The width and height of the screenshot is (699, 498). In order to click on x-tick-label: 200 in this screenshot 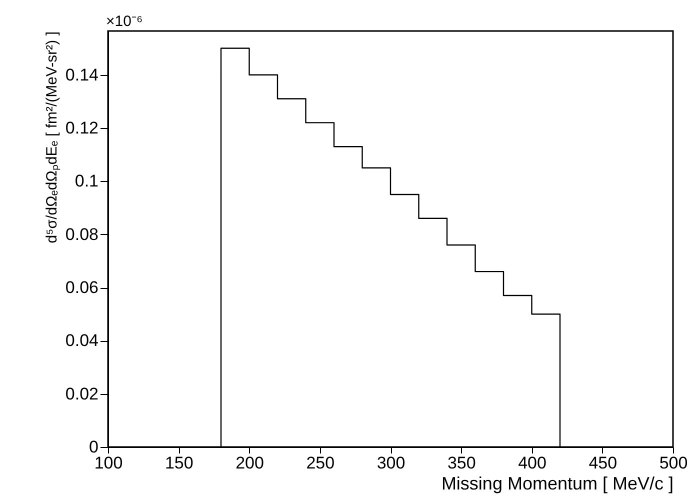, I will do `click(250, 463)`.